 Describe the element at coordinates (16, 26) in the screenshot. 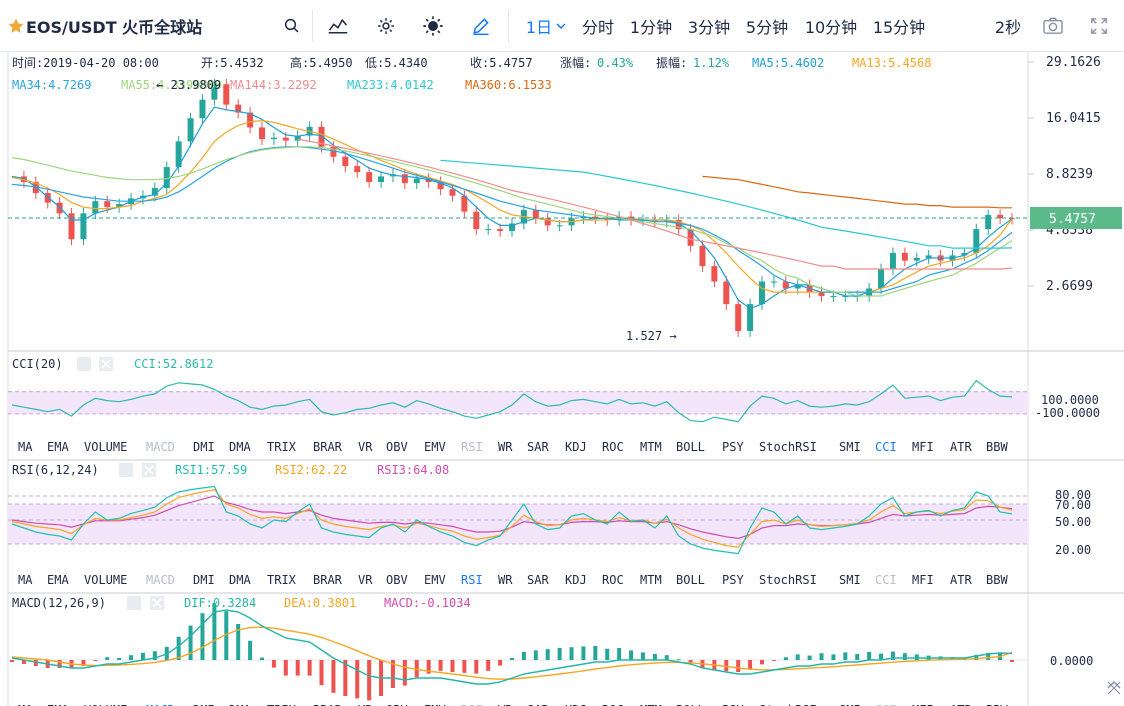

I see `star-icon` at that location.